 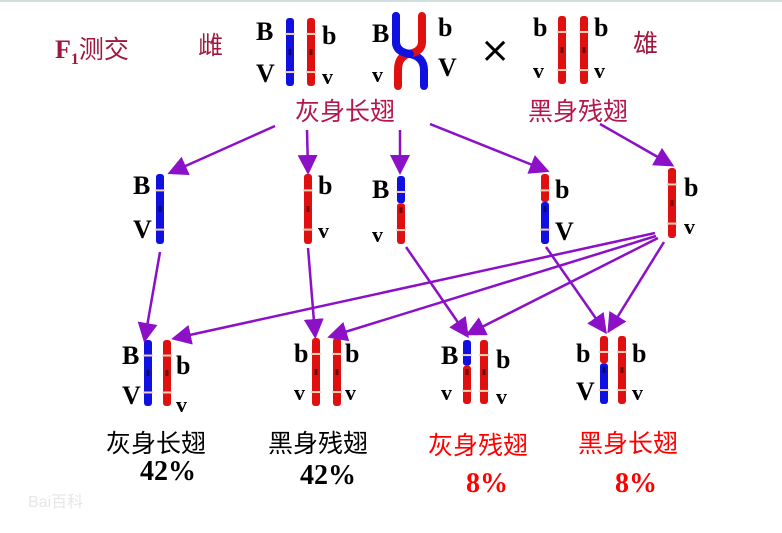 What do you see at coordinates (495, 50) in the screenshot?
I see `cross-symbol: ×` at bounding box center [495, 50].